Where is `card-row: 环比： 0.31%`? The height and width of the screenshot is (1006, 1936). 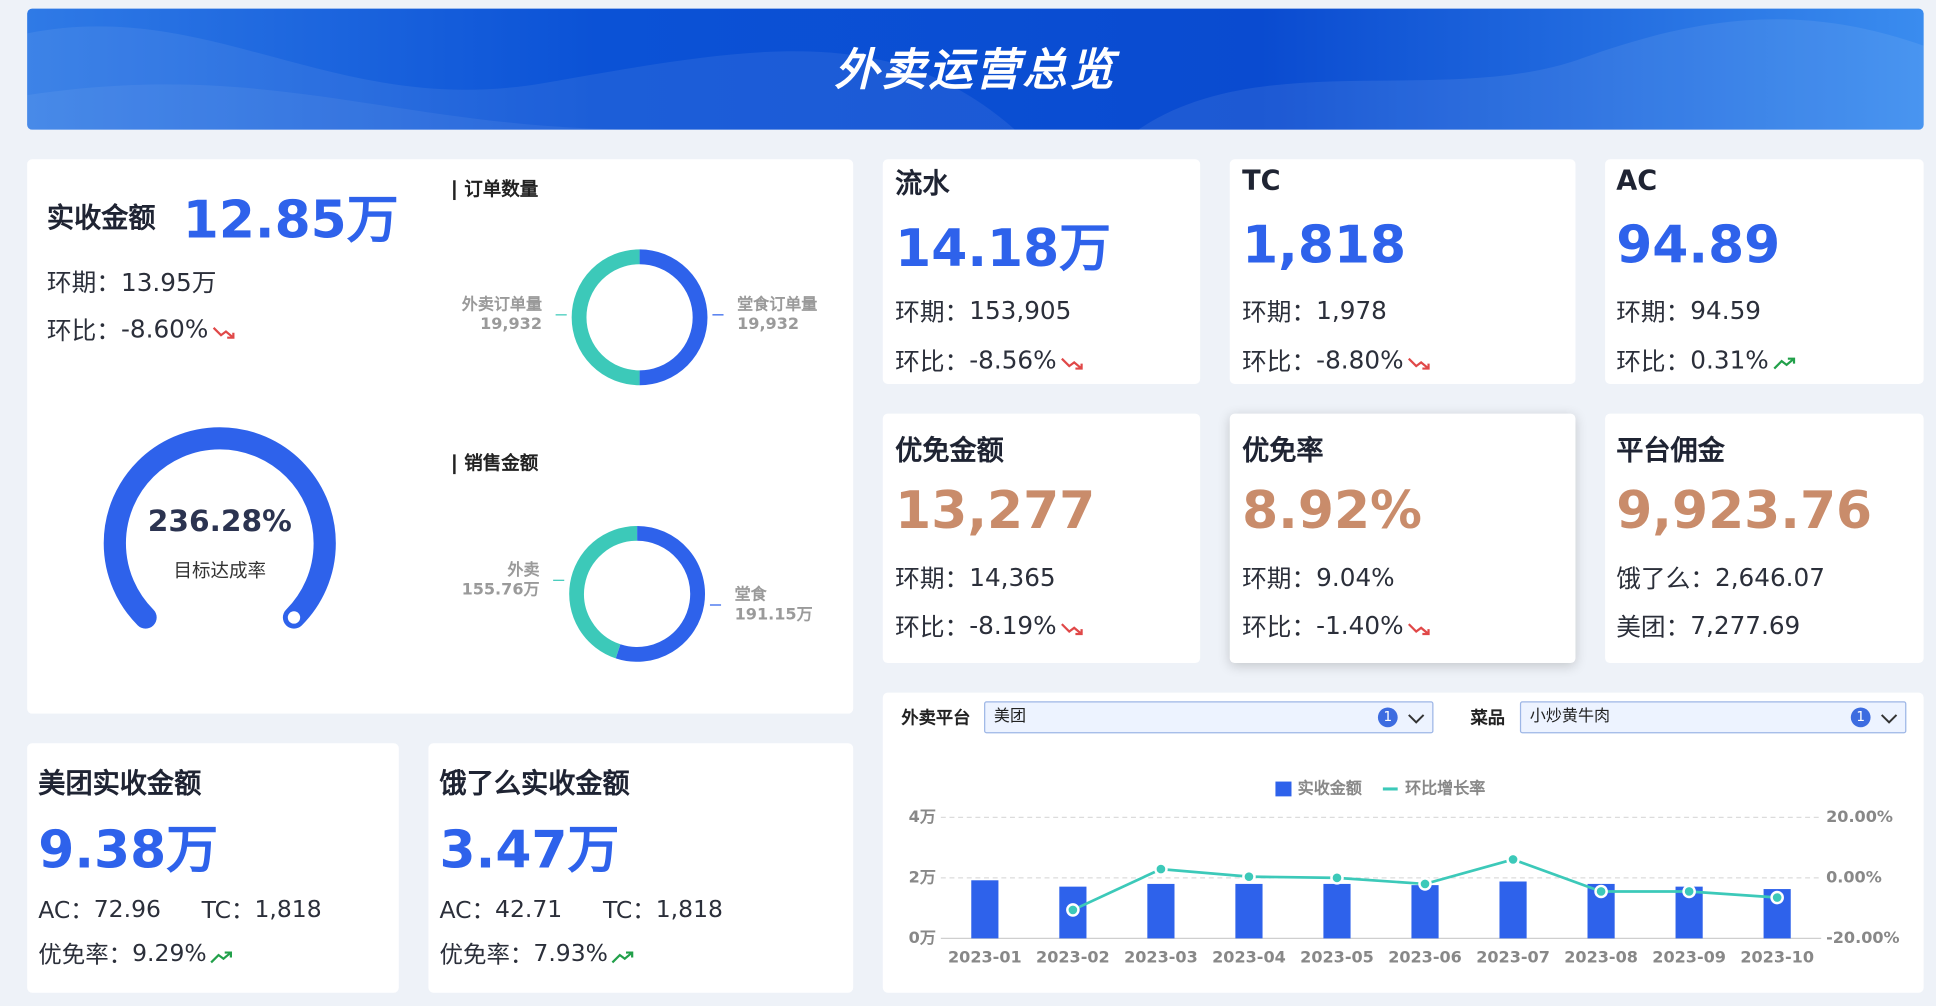 card-row: 环比： 0.31% is located at coordinates (1706, 359).